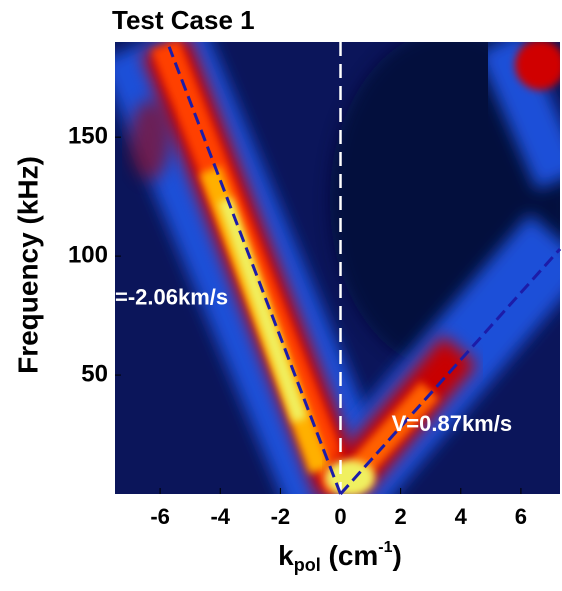  Describe the element at coordinates (521, 516) in the screenshot. I see `x-tick-label: 6` at that location.